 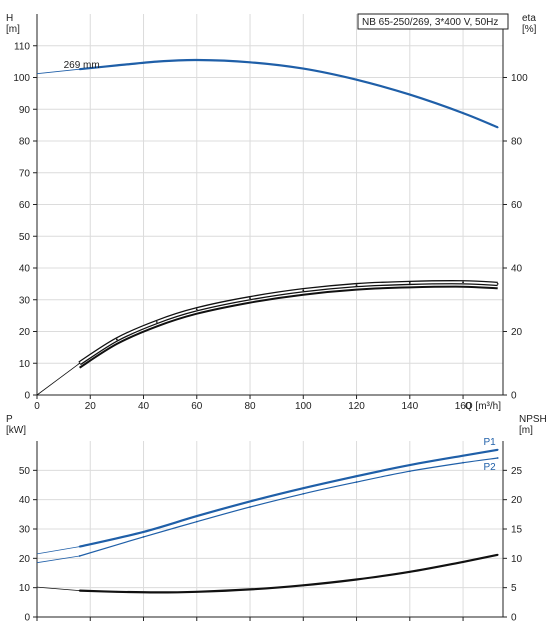 What do you see at coordinates (356, 406) in the screenshot?
I see `x-tick-label: 120` at bounding box center [356, 406].